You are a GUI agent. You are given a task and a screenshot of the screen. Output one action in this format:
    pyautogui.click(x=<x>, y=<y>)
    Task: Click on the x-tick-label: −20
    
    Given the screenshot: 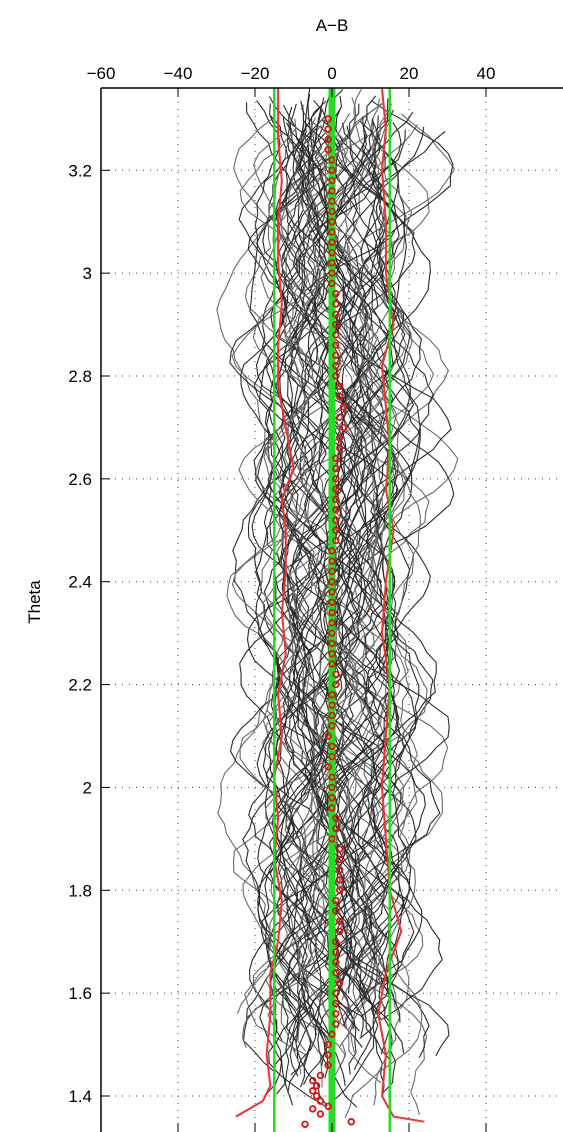 What is the action you would take?
    pyautogui.click(x=255, y=73)
    